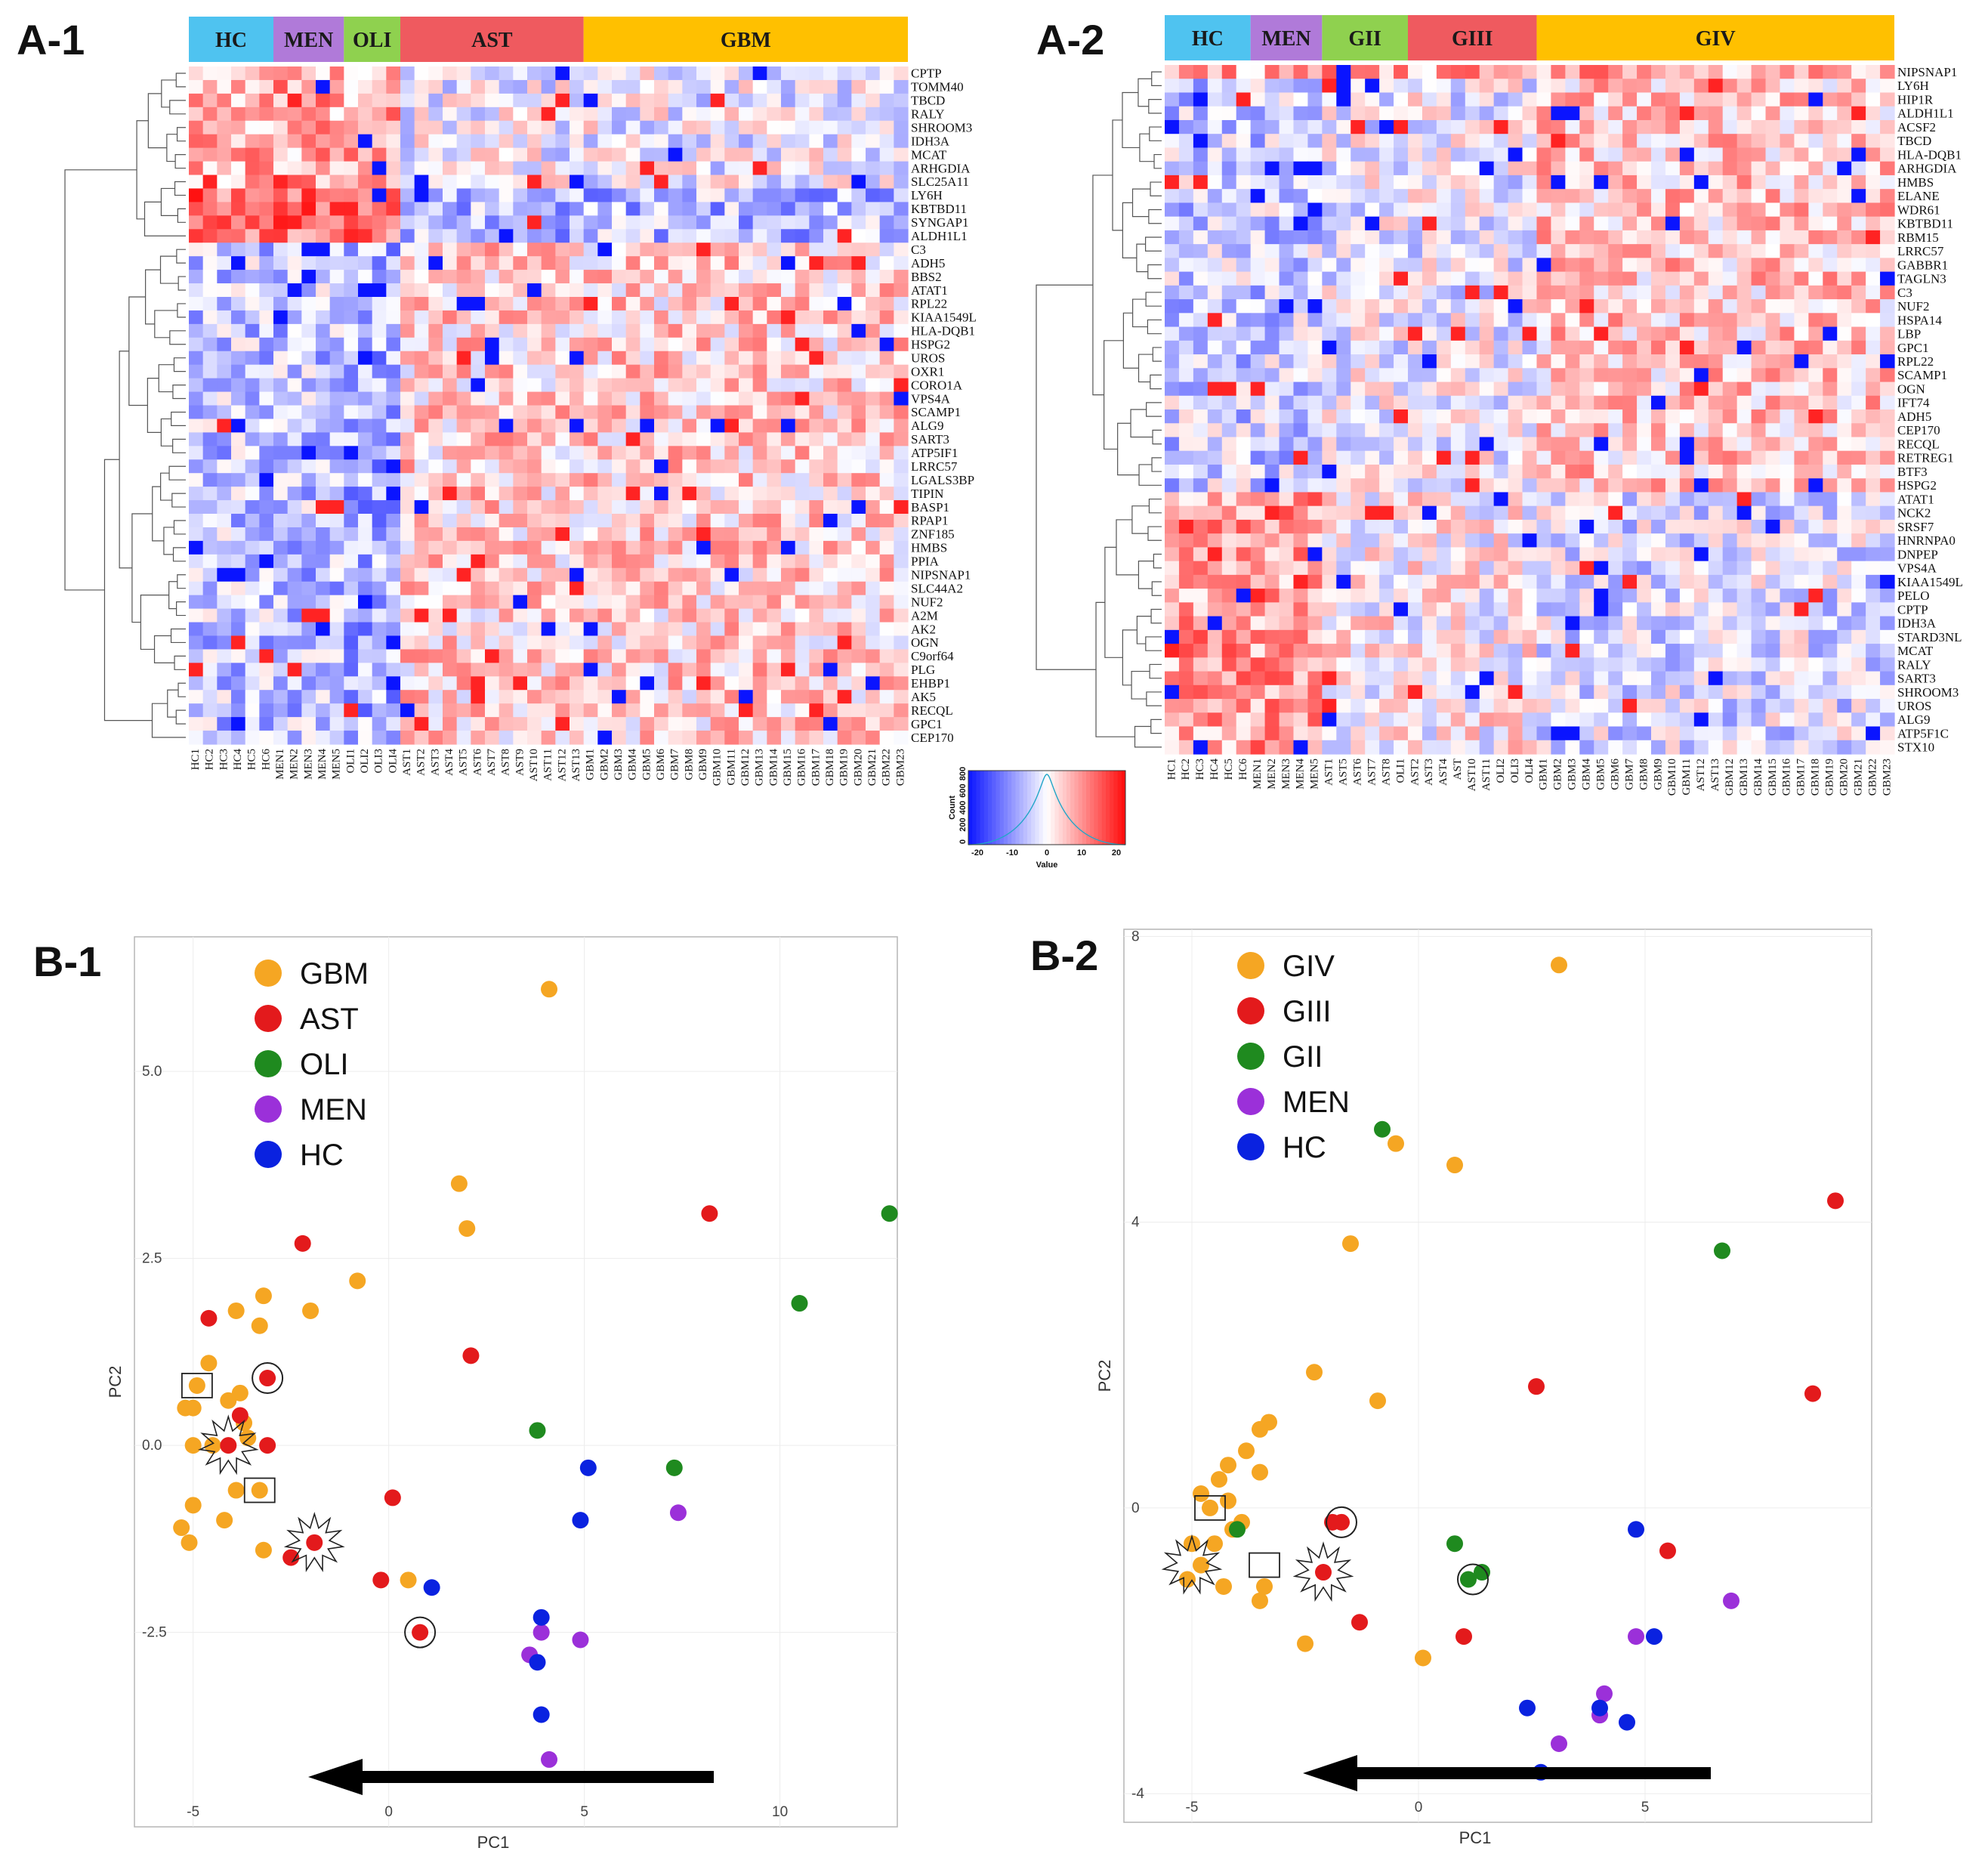  What do you see at coordinates (422, 762) in the screenshot?
I see `column-label: AST2` at bounding box center [422, 762].